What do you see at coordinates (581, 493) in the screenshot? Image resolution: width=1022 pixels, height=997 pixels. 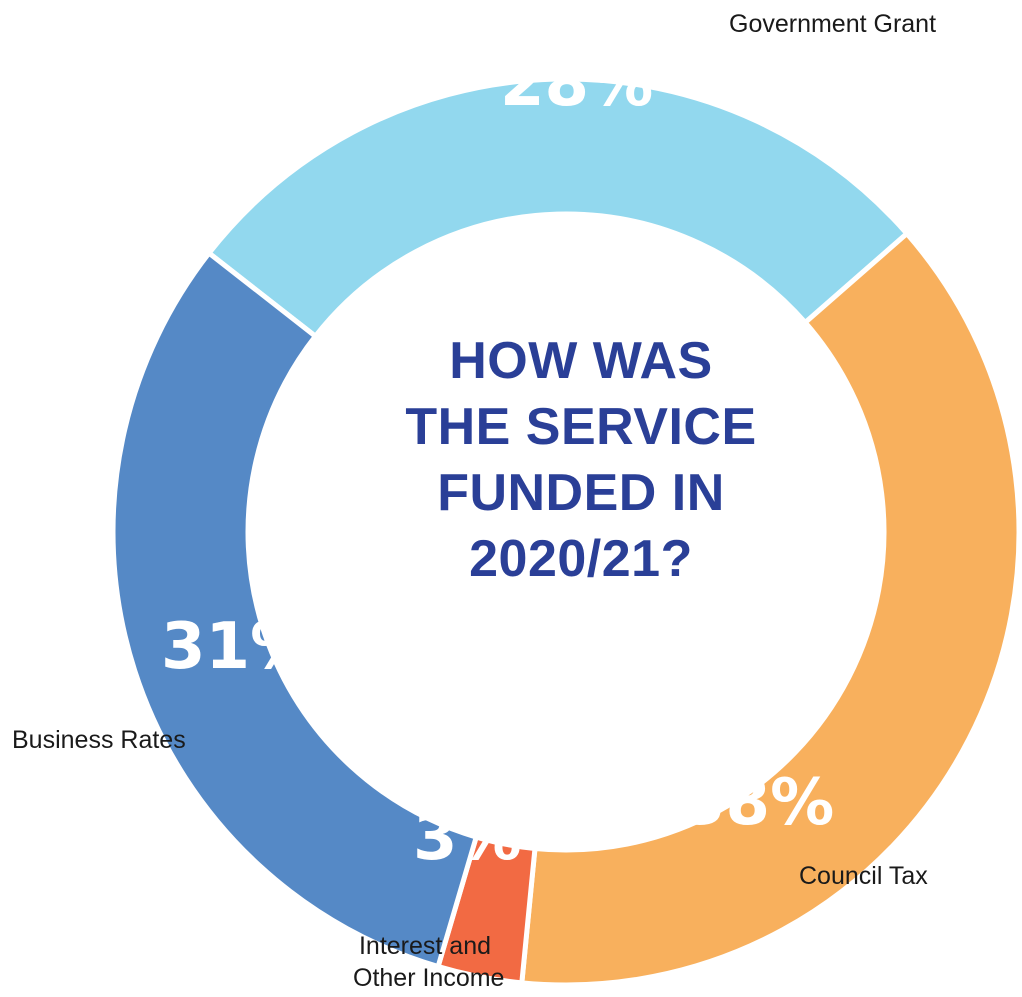 I see `chart-title-line-3: FUNDED IN` at bounding box center [581, 493].